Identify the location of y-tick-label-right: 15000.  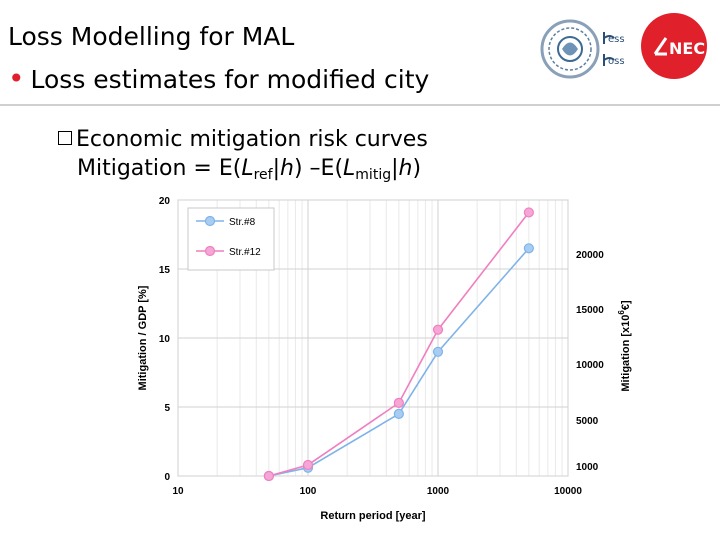
(590, 310).